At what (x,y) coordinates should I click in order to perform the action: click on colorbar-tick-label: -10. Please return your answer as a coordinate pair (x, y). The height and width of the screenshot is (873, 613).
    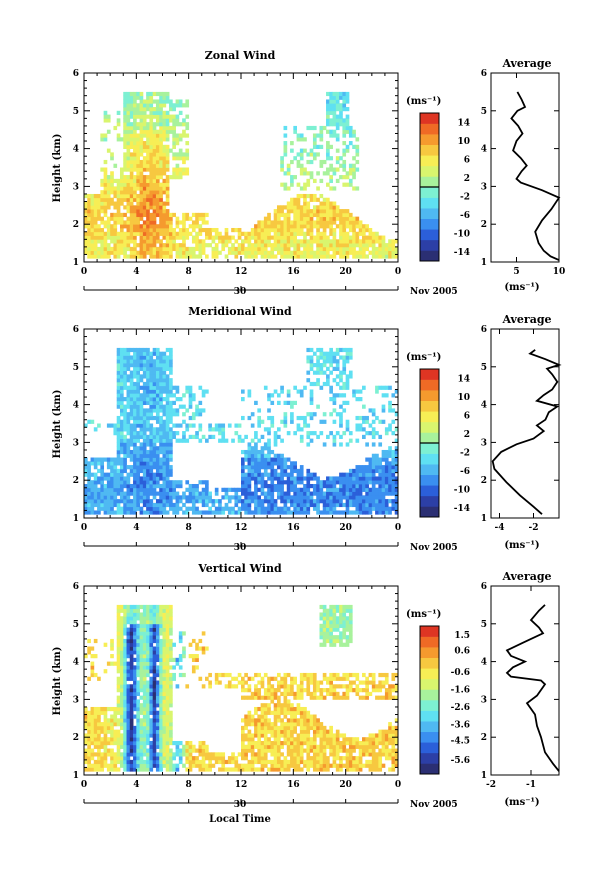
    Looking at the image, I should click on (462, 234).